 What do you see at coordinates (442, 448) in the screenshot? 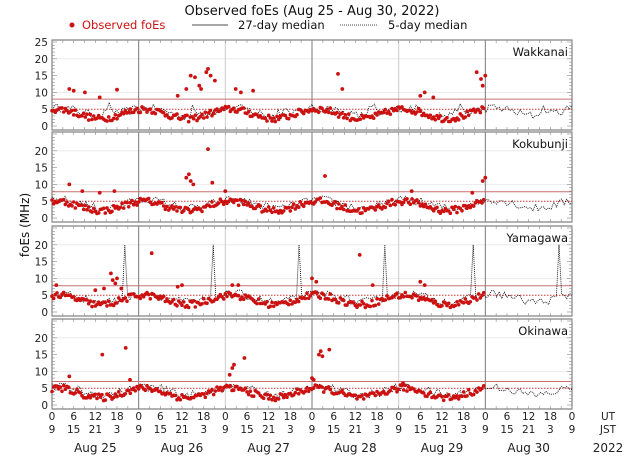
I see `day-label: Aug 29` at bounding box center [442, 448].